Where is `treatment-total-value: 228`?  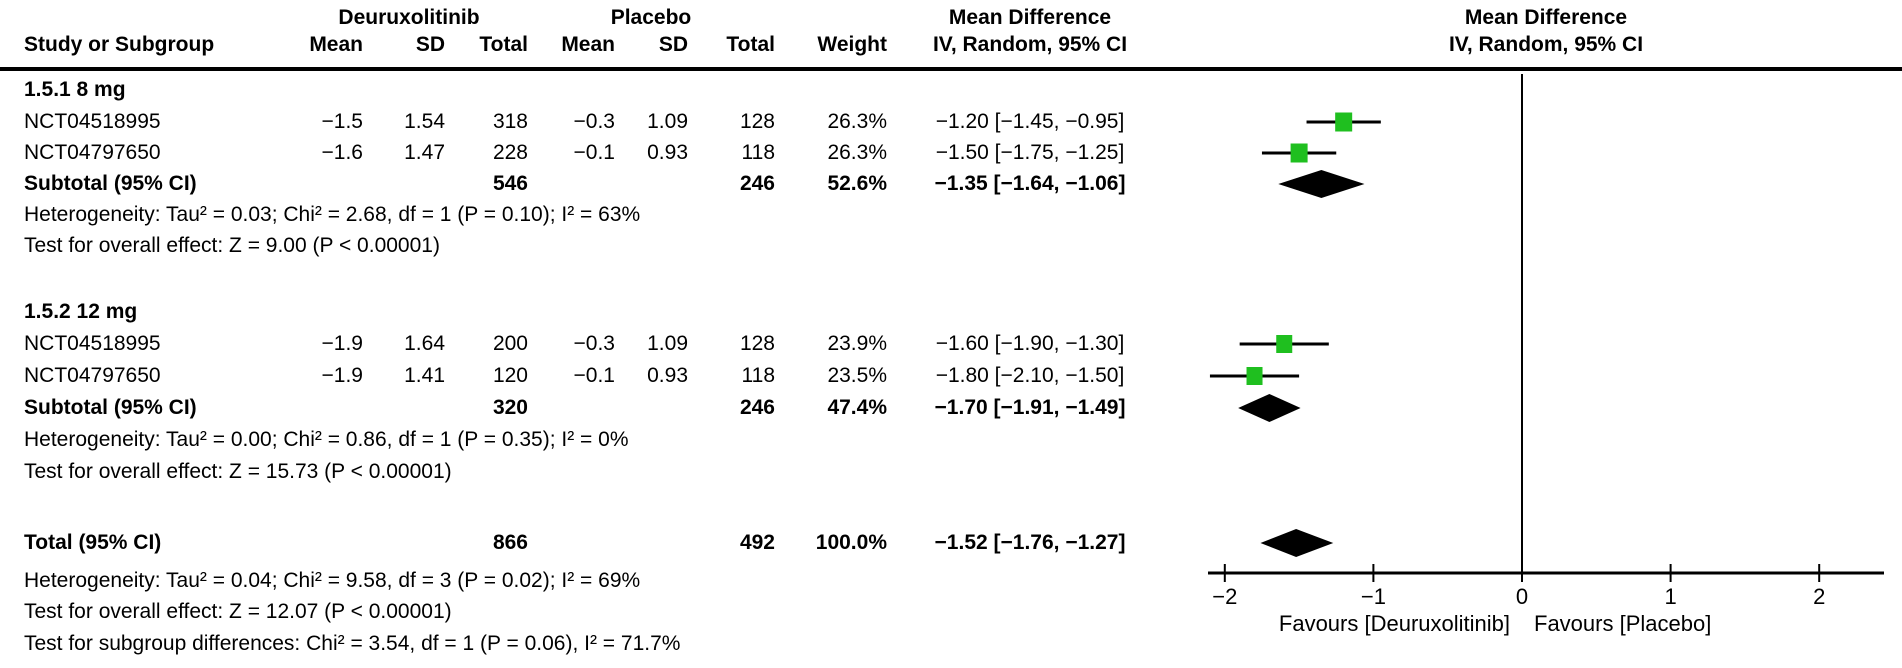
treatment-total-value: 228 is located at coordinates (510, 152).